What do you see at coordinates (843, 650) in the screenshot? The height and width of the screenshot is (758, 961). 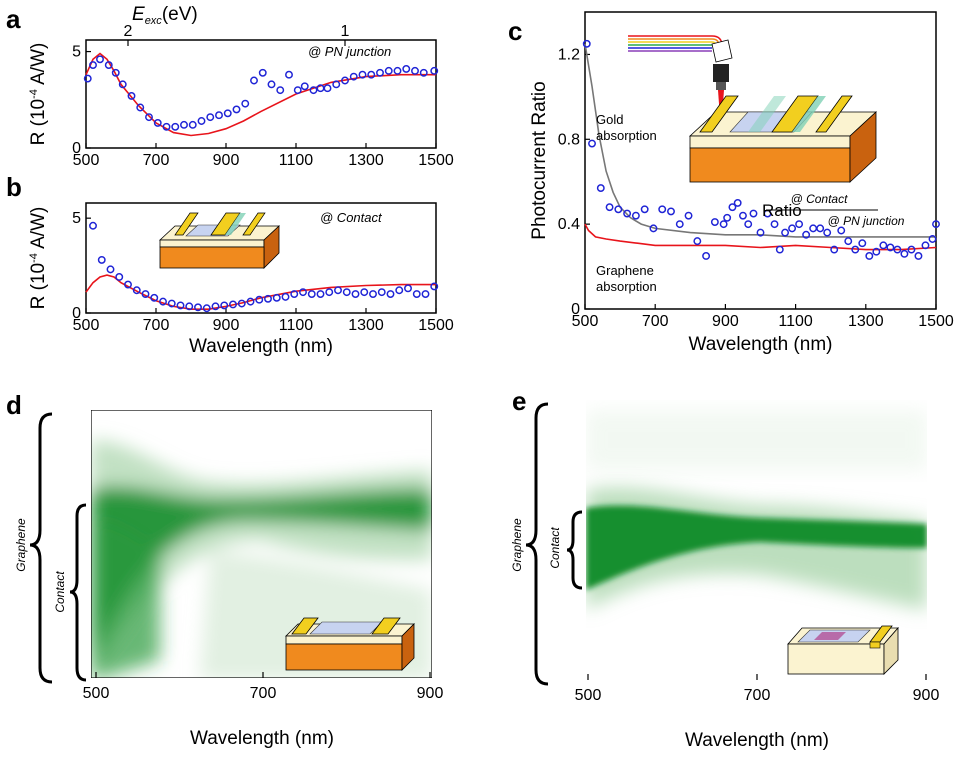 I see `device-schematic-e` at bounding box center [843, 650].